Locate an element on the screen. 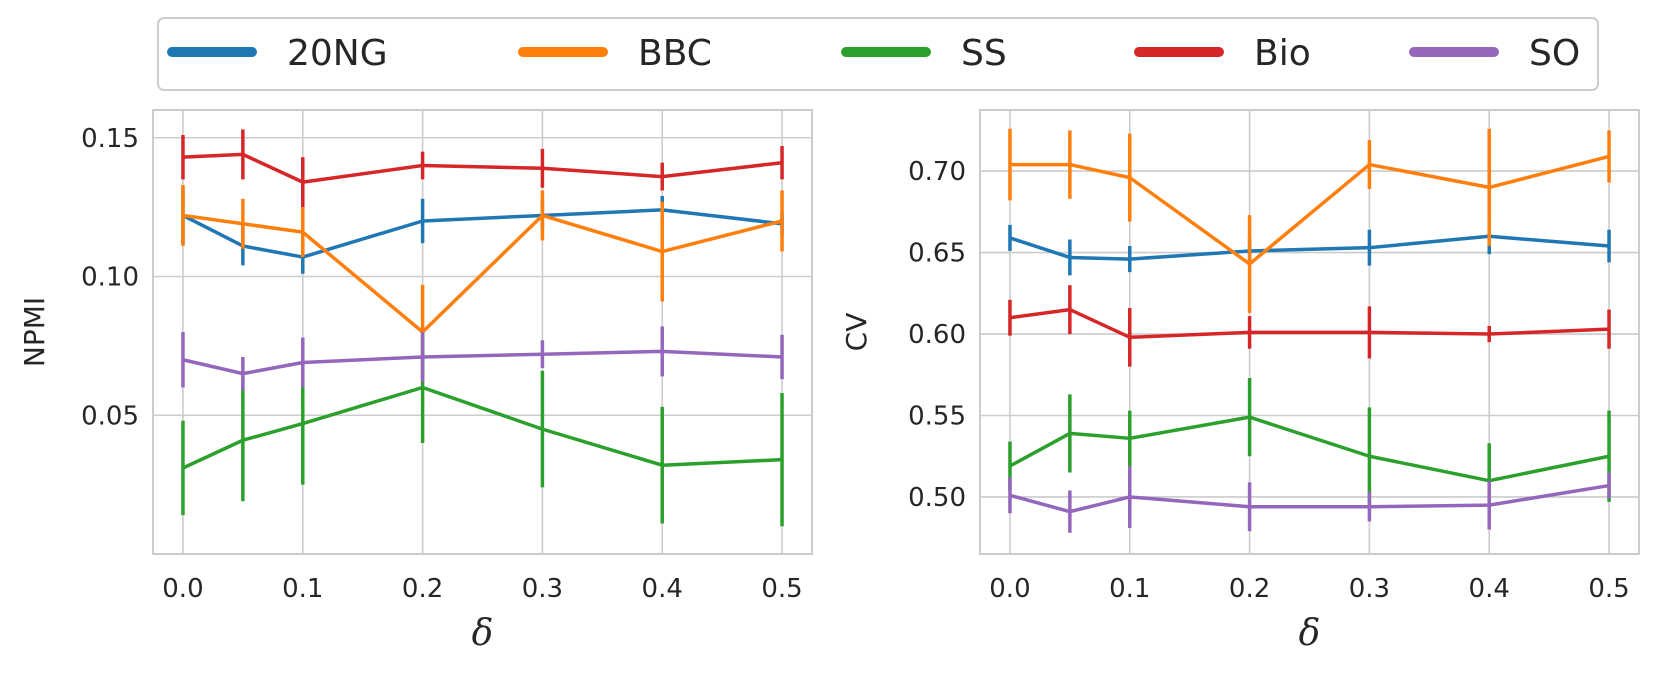 The width and height of the screenshot is (1660, 673). y-tick-label: 0.55 is located at coordinates (937, 417).